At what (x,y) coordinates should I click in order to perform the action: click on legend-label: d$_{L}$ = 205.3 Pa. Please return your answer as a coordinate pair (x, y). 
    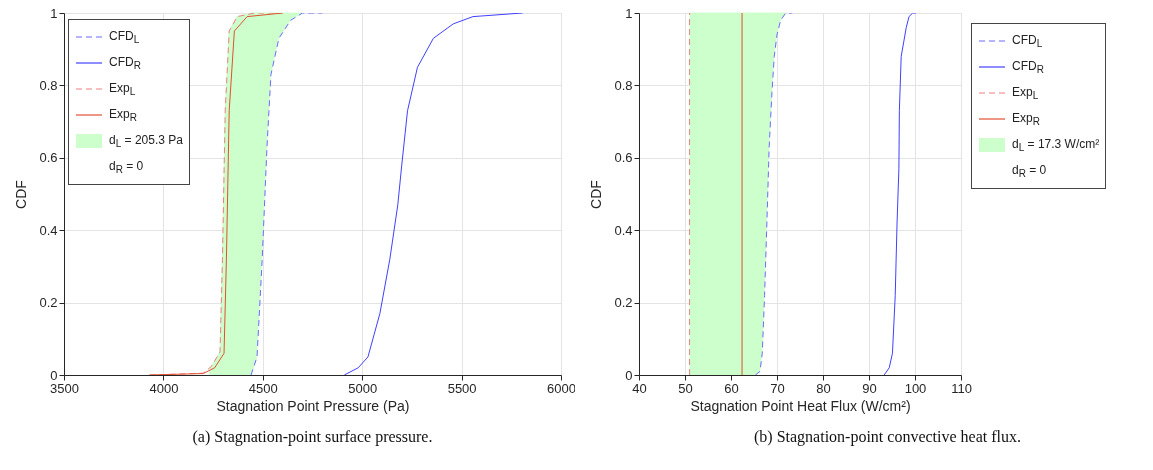
    Looking at the image, I should click on (146, 141).